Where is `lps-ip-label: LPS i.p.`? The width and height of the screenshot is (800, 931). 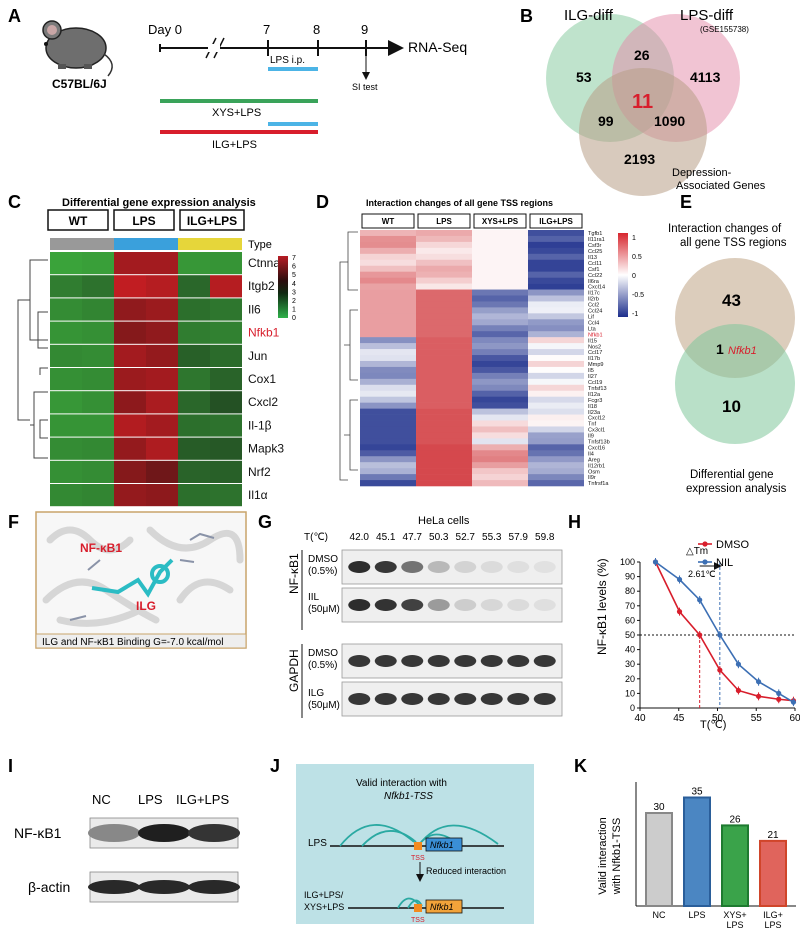 lps-ip-label: LPS i.p. is located at coordinates (287, 60).